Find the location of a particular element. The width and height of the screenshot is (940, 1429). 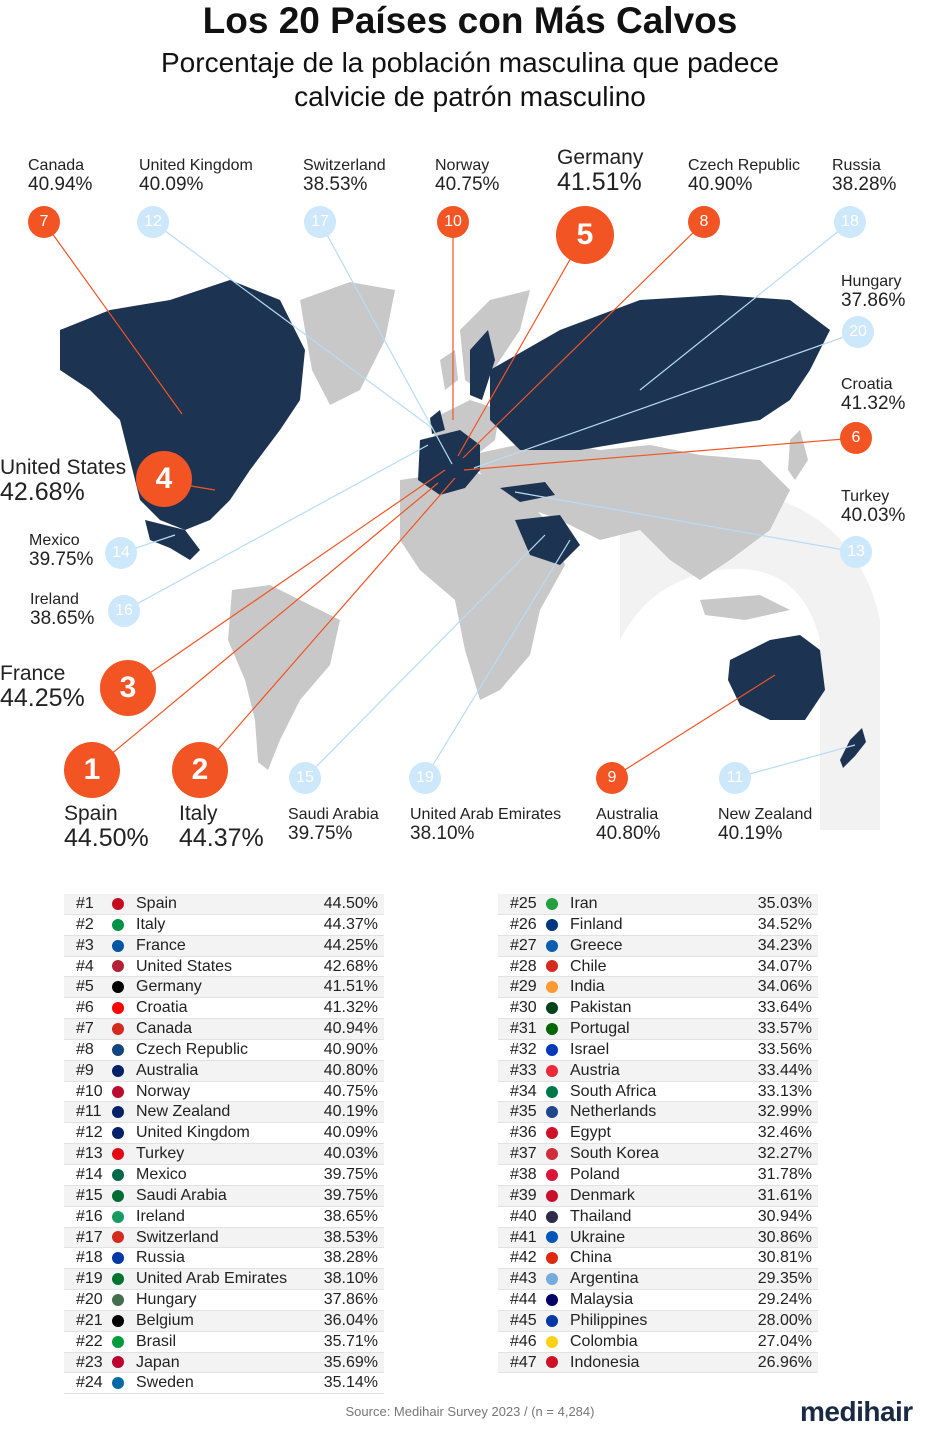

table-cell-country: Philippines is located at coordinates (609, 1320).